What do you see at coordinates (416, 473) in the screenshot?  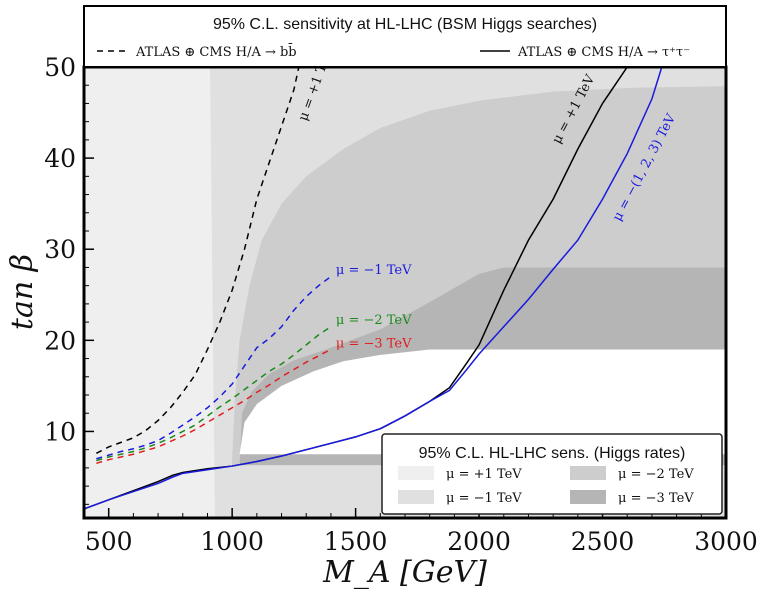 I see `legend-swatch-plus1` at bounding box center [416, 473].